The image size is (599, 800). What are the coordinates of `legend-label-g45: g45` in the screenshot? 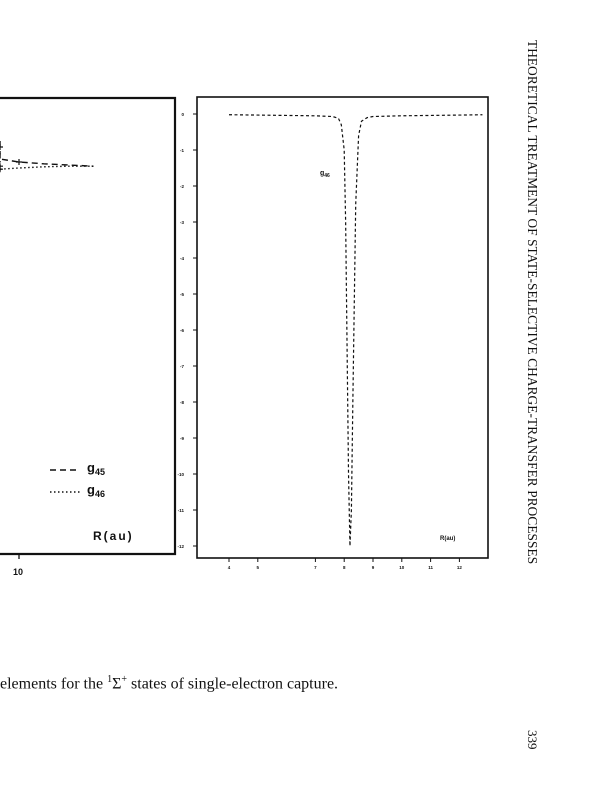 It's located at (96, 468).